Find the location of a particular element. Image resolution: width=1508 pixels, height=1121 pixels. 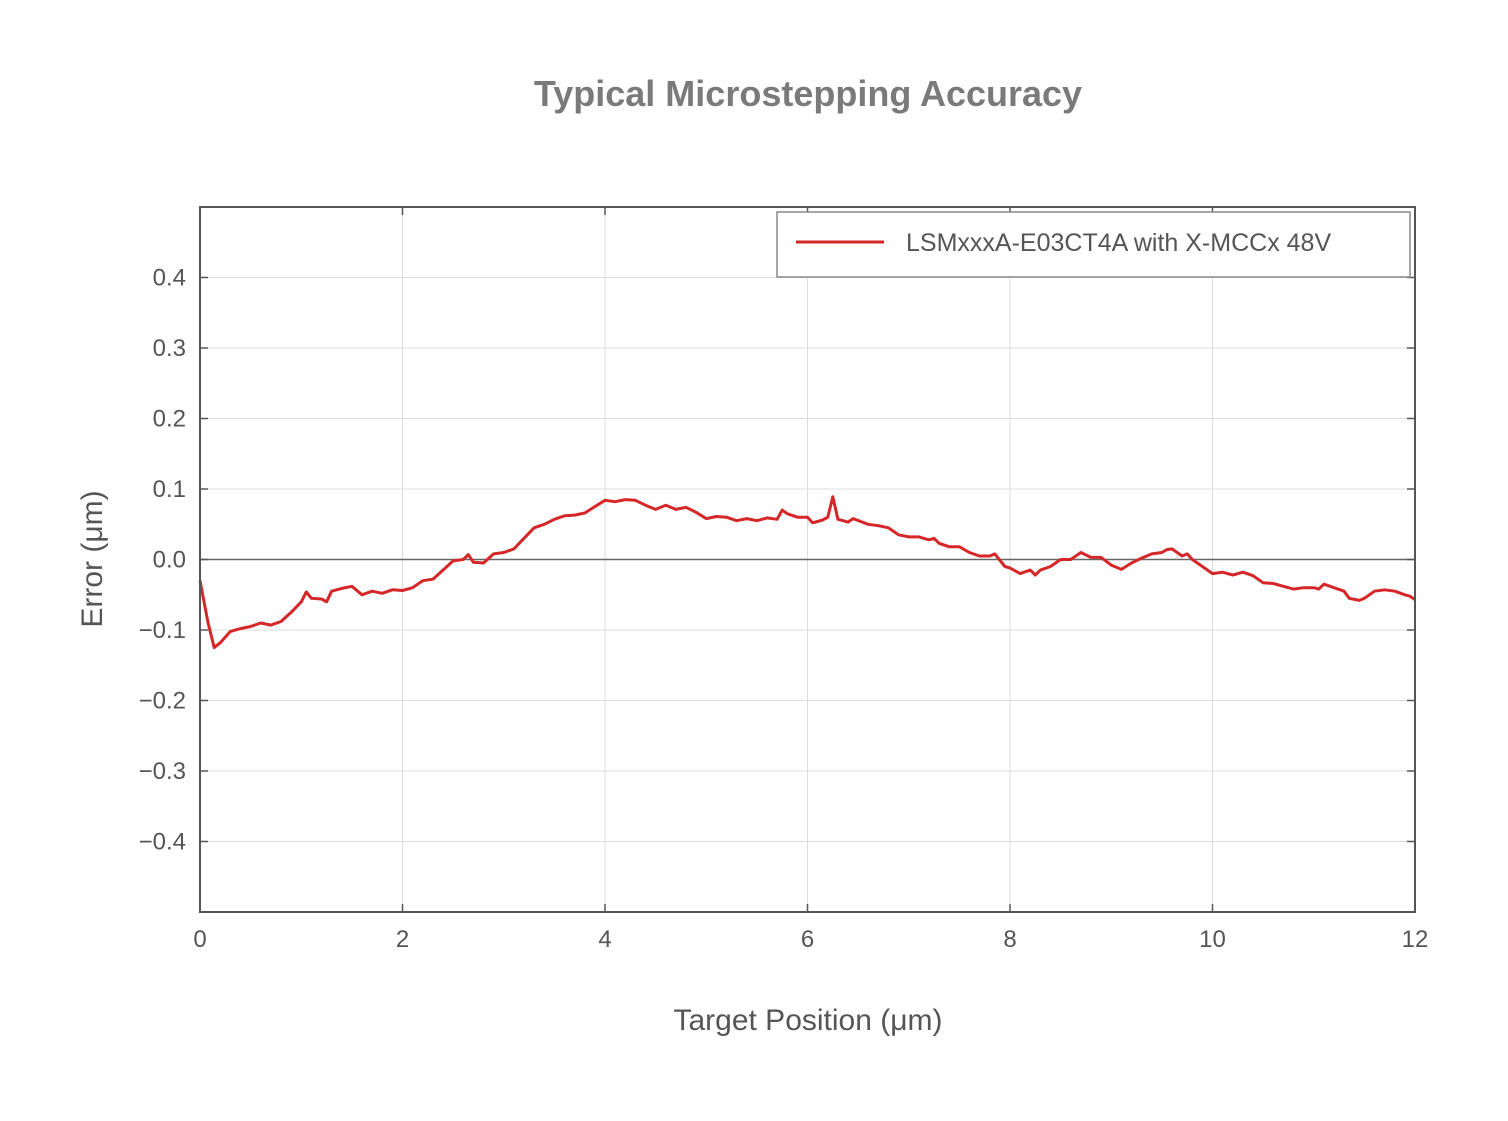

y-tick-label: −0.2 is located at coordinates (162, 701).